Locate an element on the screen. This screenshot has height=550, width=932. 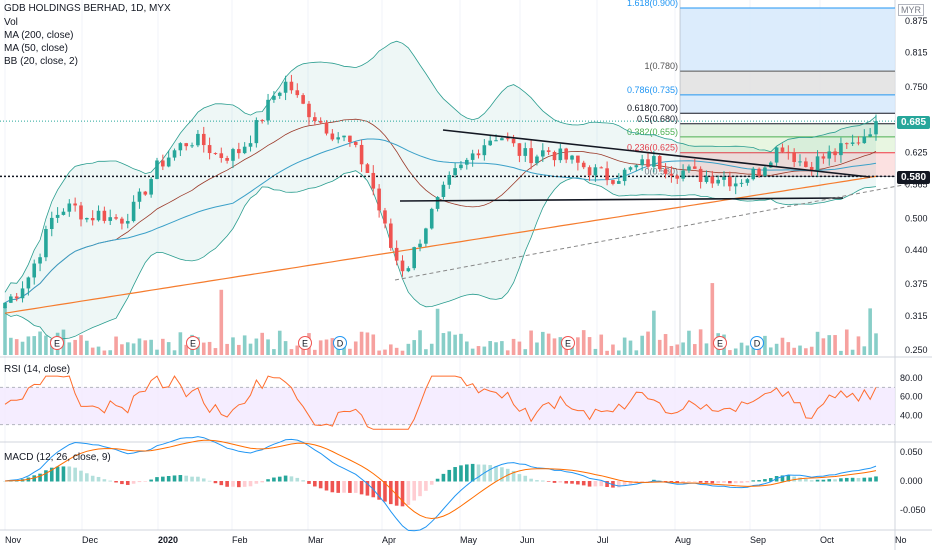
bb-legend: BB (20, close, 2) is located at coordinates (41, 61).